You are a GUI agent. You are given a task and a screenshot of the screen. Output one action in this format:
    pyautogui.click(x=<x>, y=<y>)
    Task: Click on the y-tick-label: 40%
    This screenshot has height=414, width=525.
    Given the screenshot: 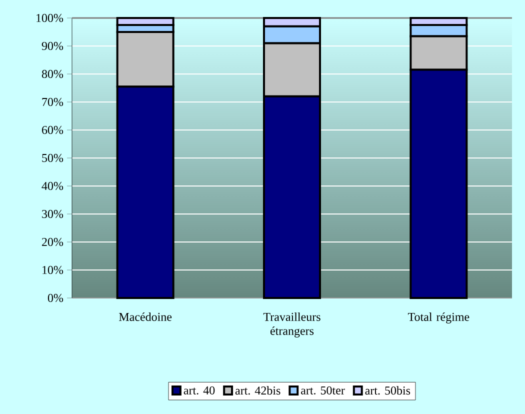 What is the action you would take?
    pyautogui.click(x=53, y=186)
    